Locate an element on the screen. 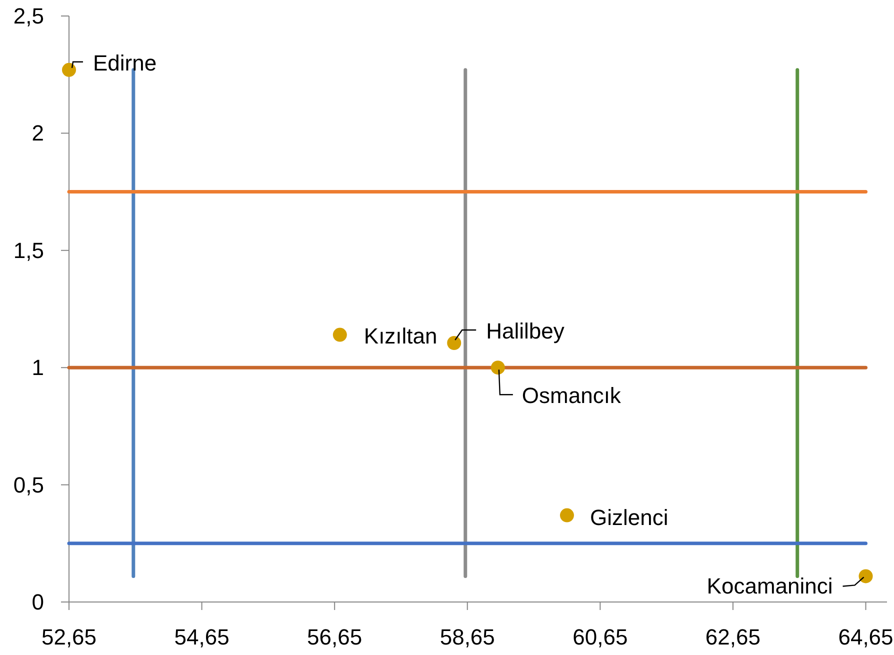  data-label: Halilbey is located at coordinates (525, 331).